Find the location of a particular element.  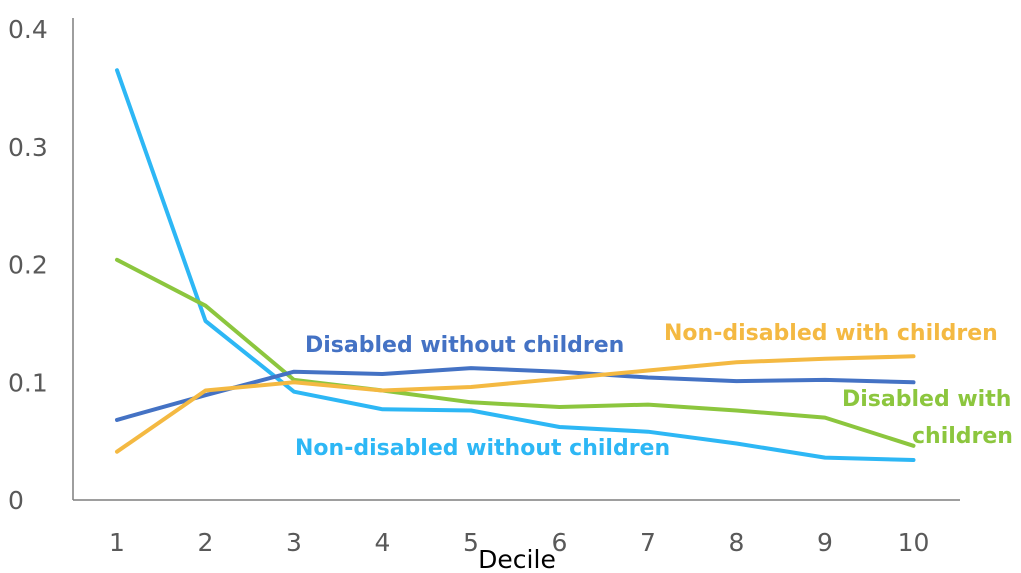

x-tick-label: 4 is located at coordinates (383, 542).